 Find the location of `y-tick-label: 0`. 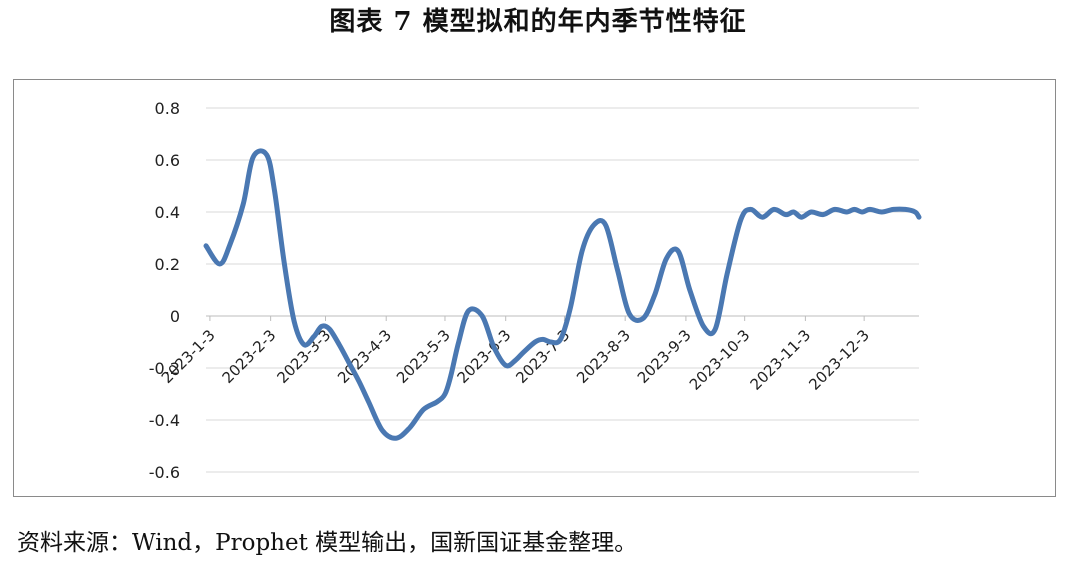

y-tick-label: 0 is located at coordinates (175, 316).